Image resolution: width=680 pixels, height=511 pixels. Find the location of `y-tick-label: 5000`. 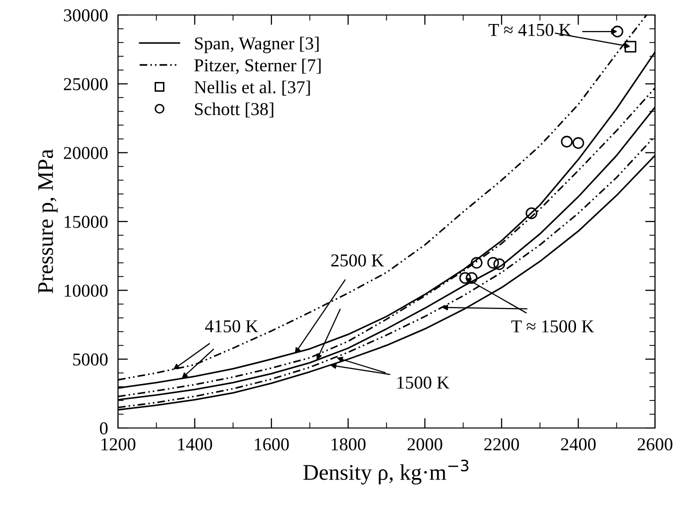

y-tick-label: 5000 is located at coordinates (90, 359).